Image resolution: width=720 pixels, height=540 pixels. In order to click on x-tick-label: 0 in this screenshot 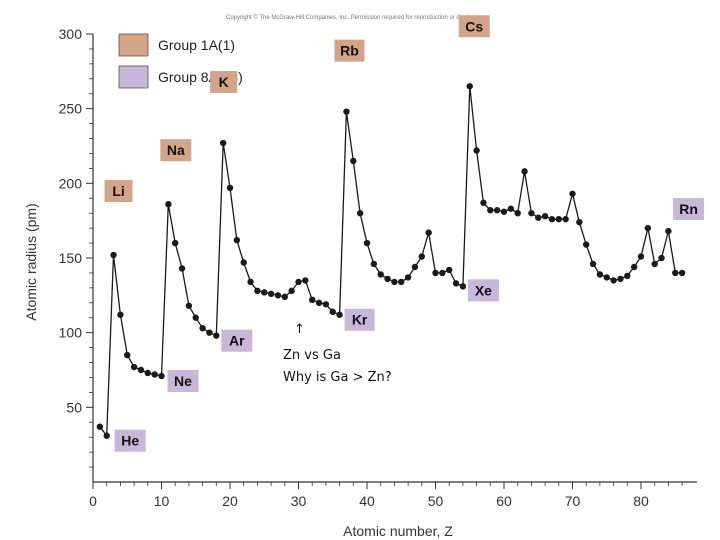, I will do `click(93, 501)`.